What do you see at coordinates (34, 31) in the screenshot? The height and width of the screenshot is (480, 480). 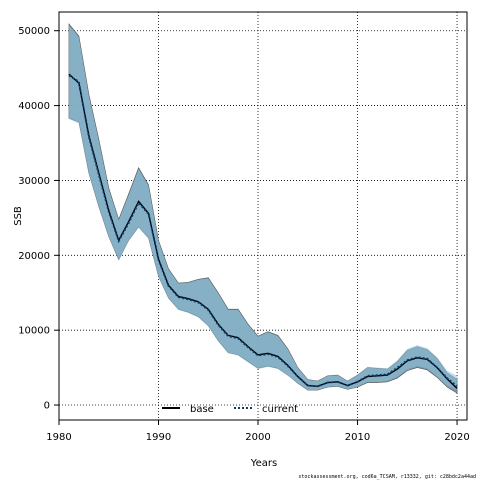 I see `y-tick-label: 50000` at bounding box center [34, 31].